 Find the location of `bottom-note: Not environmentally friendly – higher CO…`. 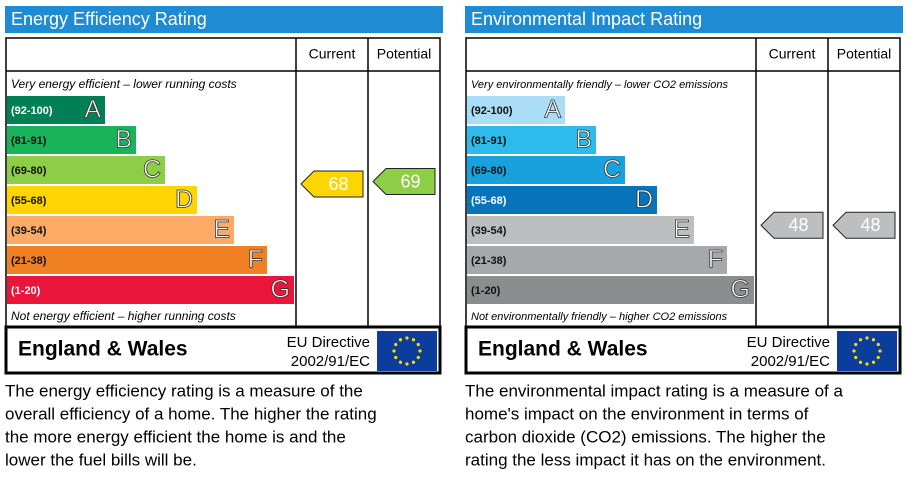

bottom-note: Not environmentally friendly – higher CO… is located at coordinates (599, 317).